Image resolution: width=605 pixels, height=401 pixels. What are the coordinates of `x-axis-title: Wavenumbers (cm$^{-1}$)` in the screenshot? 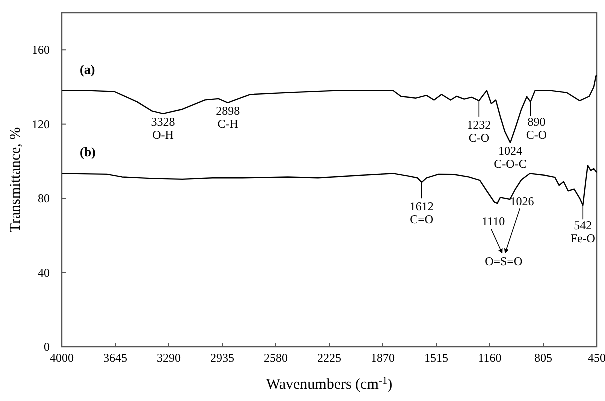 It's located at (329, 384).